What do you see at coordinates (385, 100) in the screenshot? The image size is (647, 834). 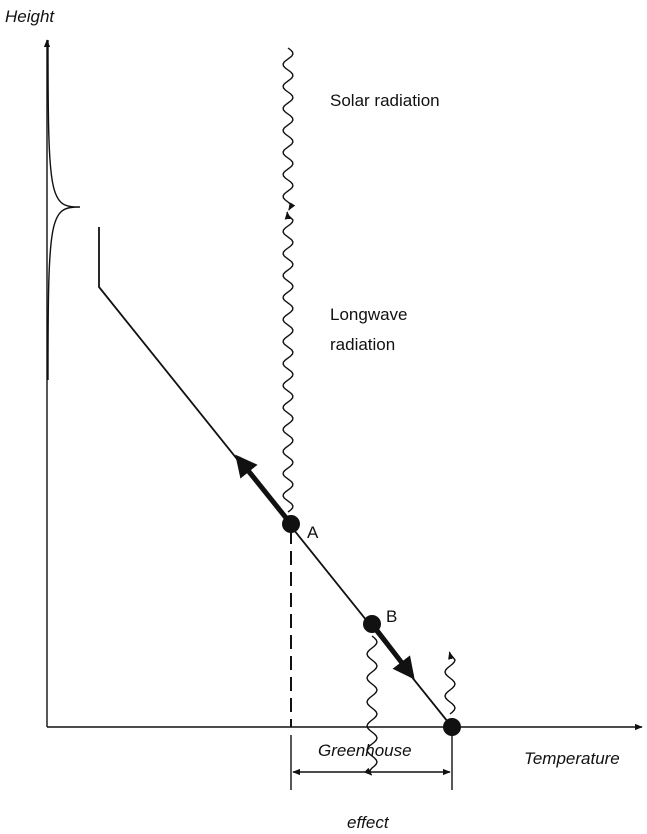 I see `solar-label: Solar radiation` at bounding box center [385, 100].